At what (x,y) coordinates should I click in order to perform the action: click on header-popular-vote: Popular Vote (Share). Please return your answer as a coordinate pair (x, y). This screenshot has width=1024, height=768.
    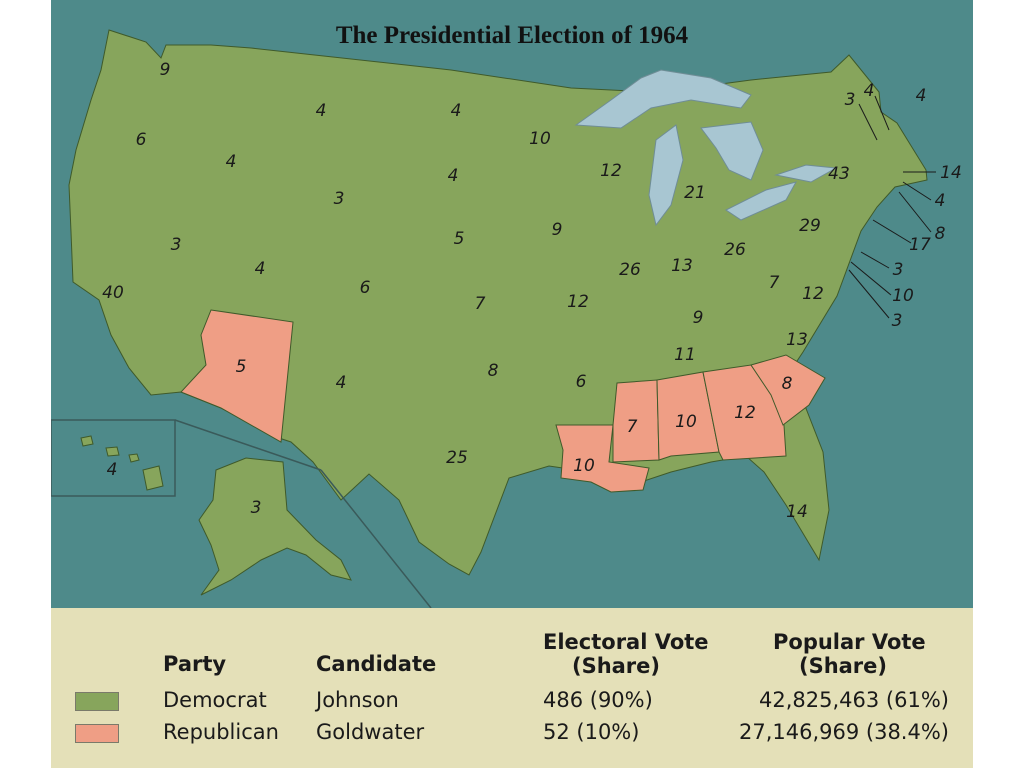
    Looking at the image, I should click on (849, 654).